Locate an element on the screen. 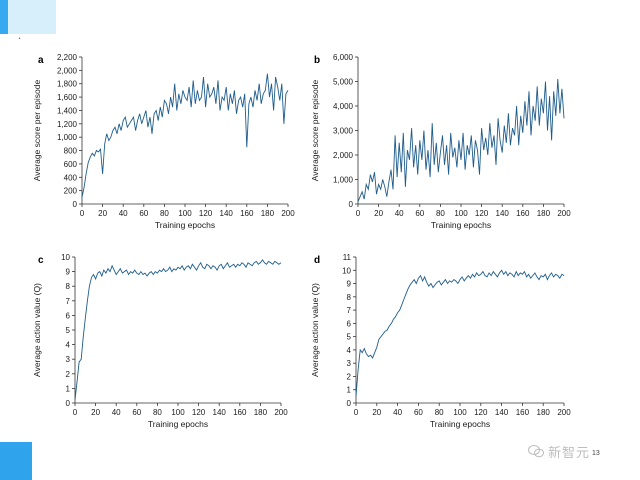 Image resolution: width=640 pixels, height=480 pixels. y-tick-label: 3,000 is located at coordinates (343, 131).